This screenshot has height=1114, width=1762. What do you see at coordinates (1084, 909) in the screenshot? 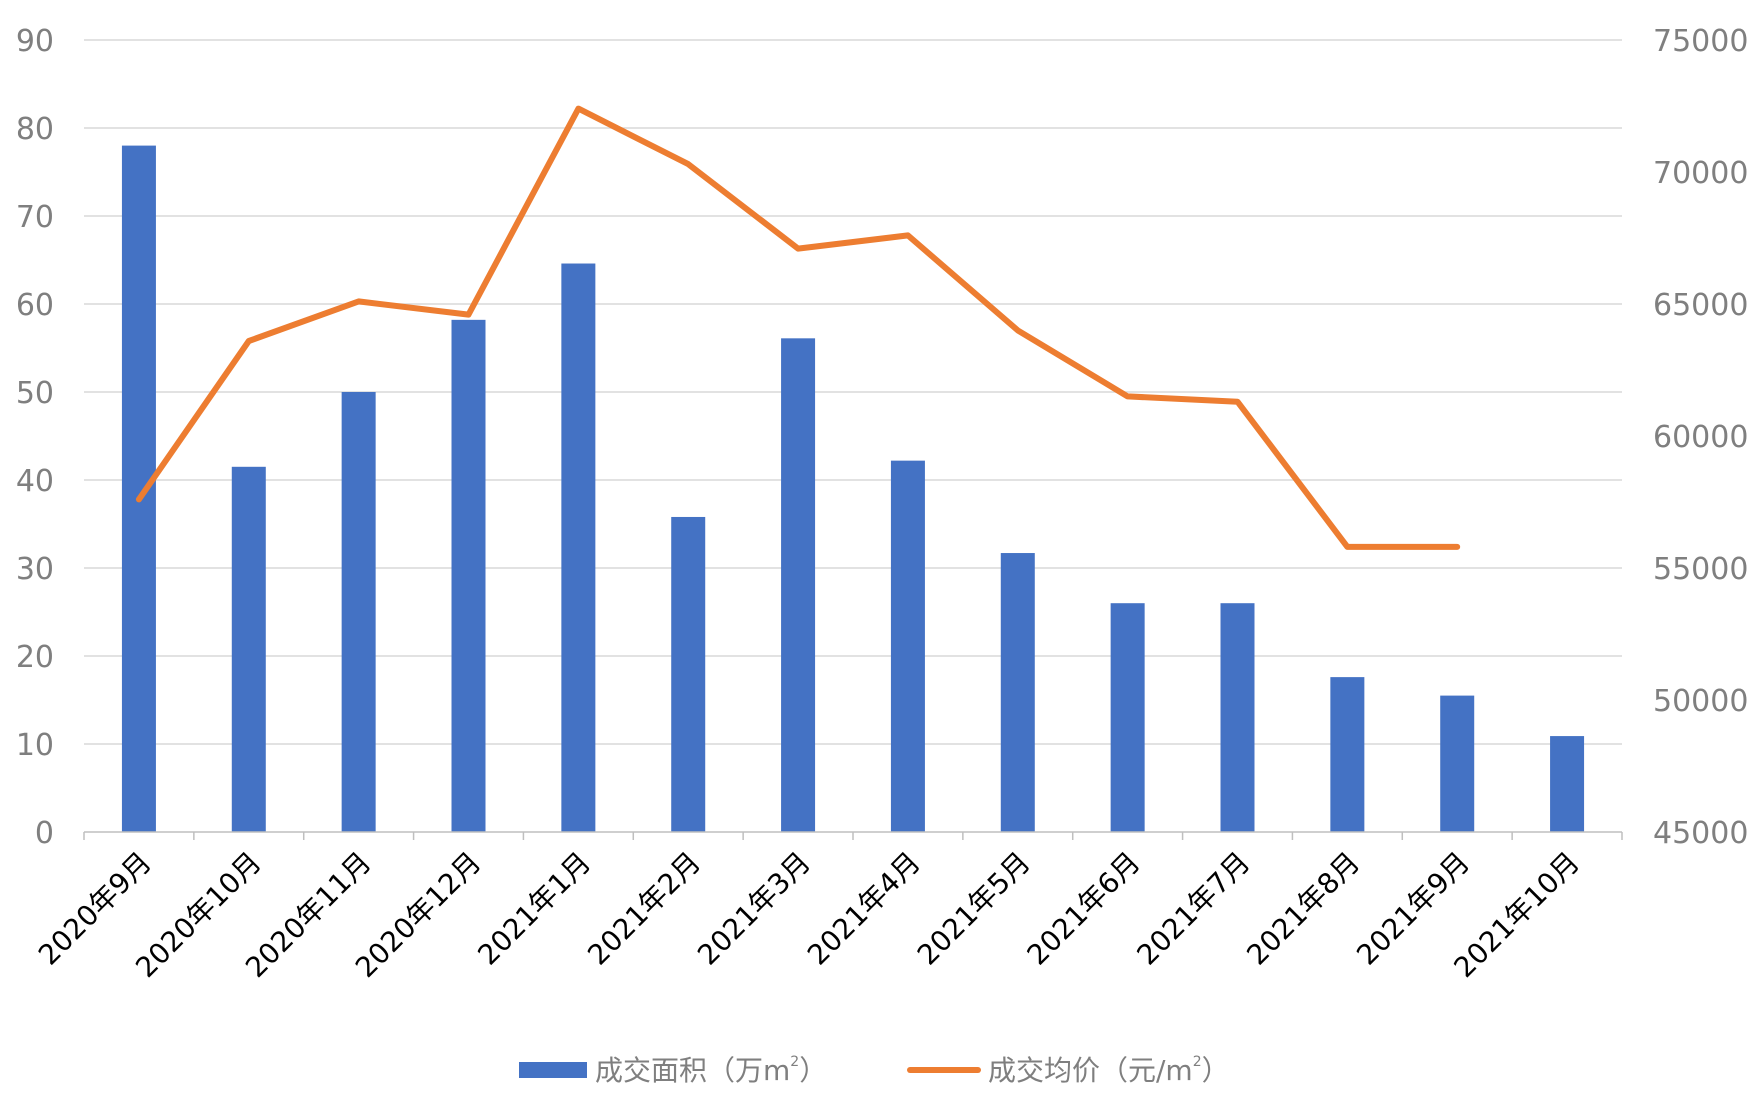
I see `x-category-label: 2021年6月` at bounding box center [1084, 909].